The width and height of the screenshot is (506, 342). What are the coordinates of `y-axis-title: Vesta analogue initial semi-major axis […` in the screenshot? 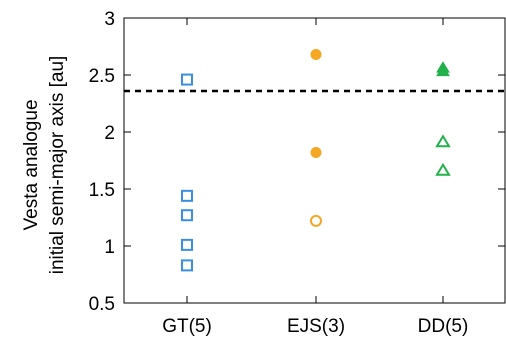 It's located at (44, 165).